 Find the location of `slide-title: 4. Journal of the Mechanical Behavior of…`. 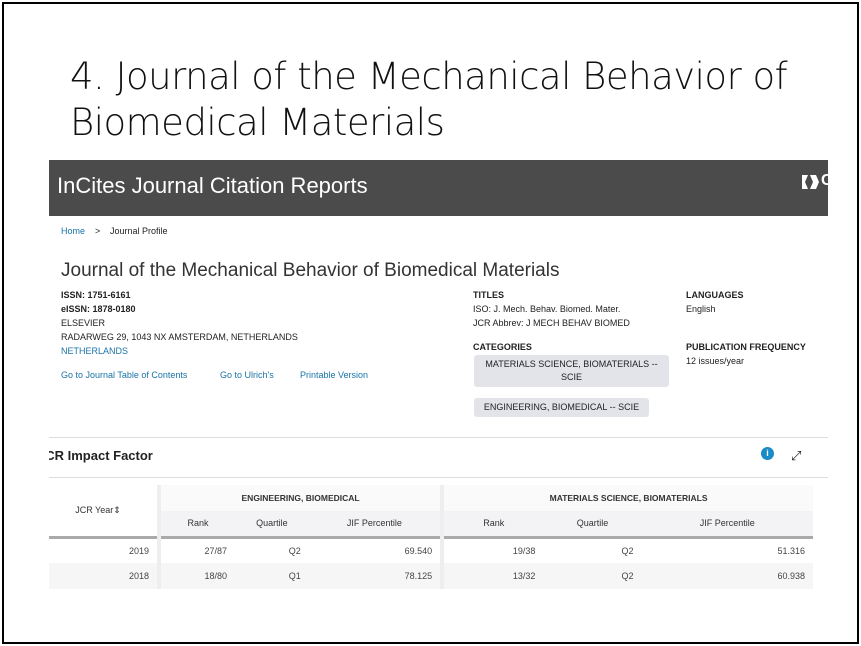

slide-title: 4. Journal of the Mechanical Behavior of… is located at coordinates (429, 99).